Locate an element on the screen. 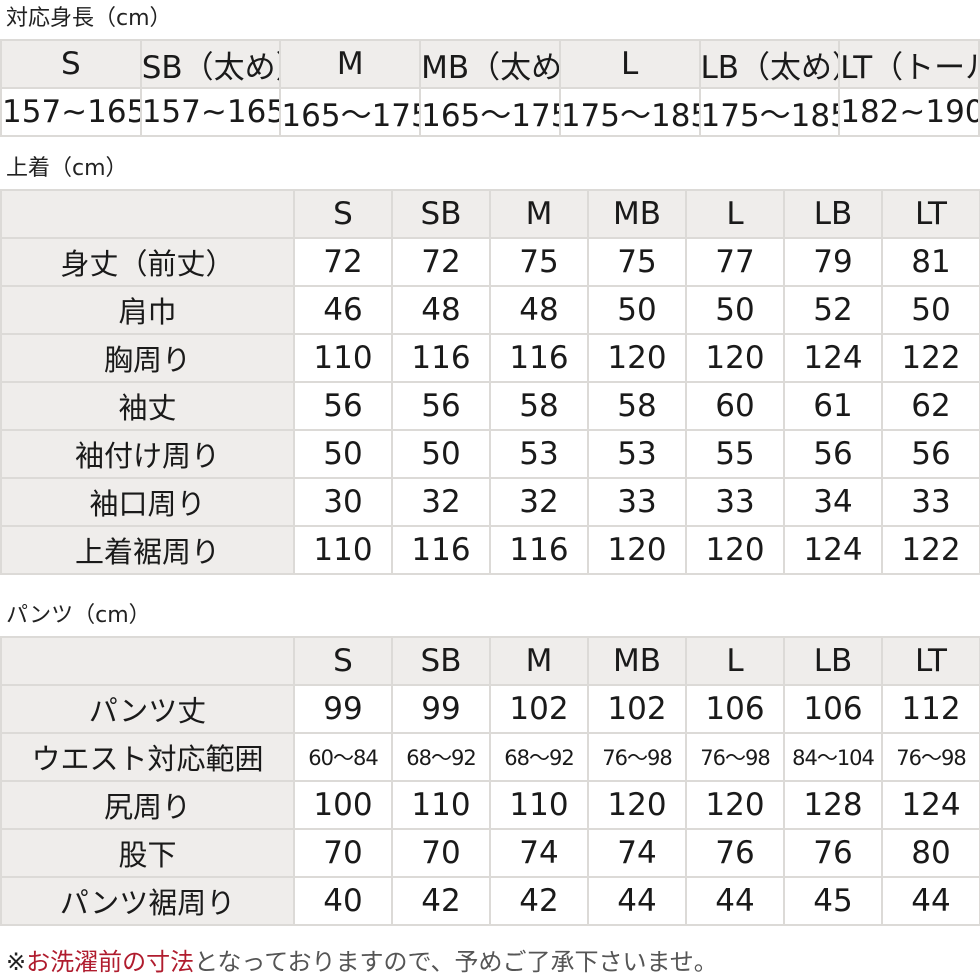  measurement-value: 60 is located at coordinates (735, 406).